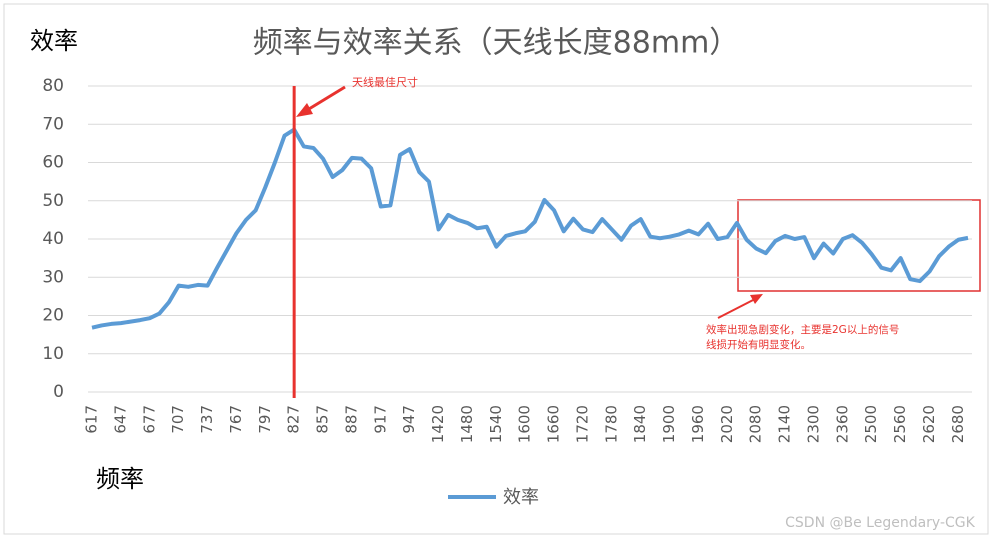 This screenshot has width=993, height=540. What do you see at coordinates (756, 424) in the screenshot?
I see `x-tick-label: 2080` at bounding box center [756, 424].